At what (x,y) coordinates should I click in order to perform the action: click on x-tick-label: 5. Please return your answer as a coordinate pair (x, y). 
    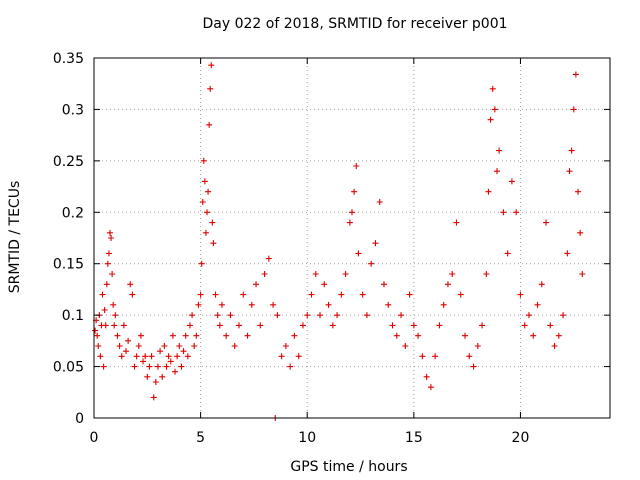
    Looking at the image, I should click on (200, 438).